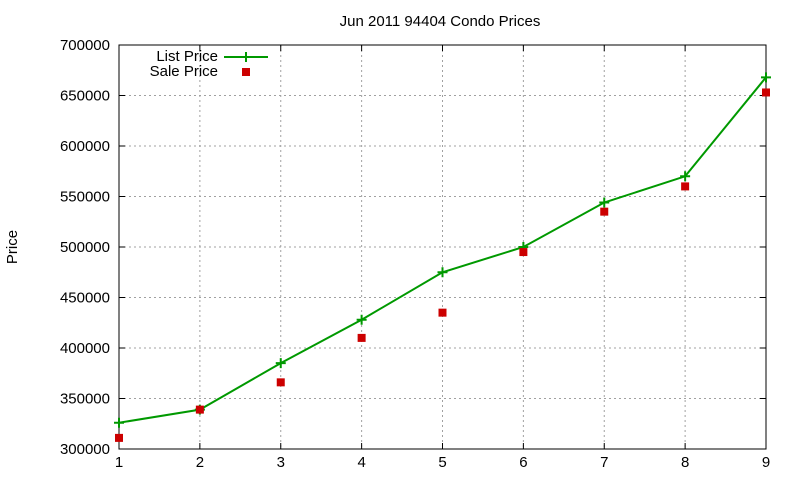  What do you see at coordinates (200, 462) in the screenshot?
I see `x-tick-label: 2` at bounding box center [200, 462].